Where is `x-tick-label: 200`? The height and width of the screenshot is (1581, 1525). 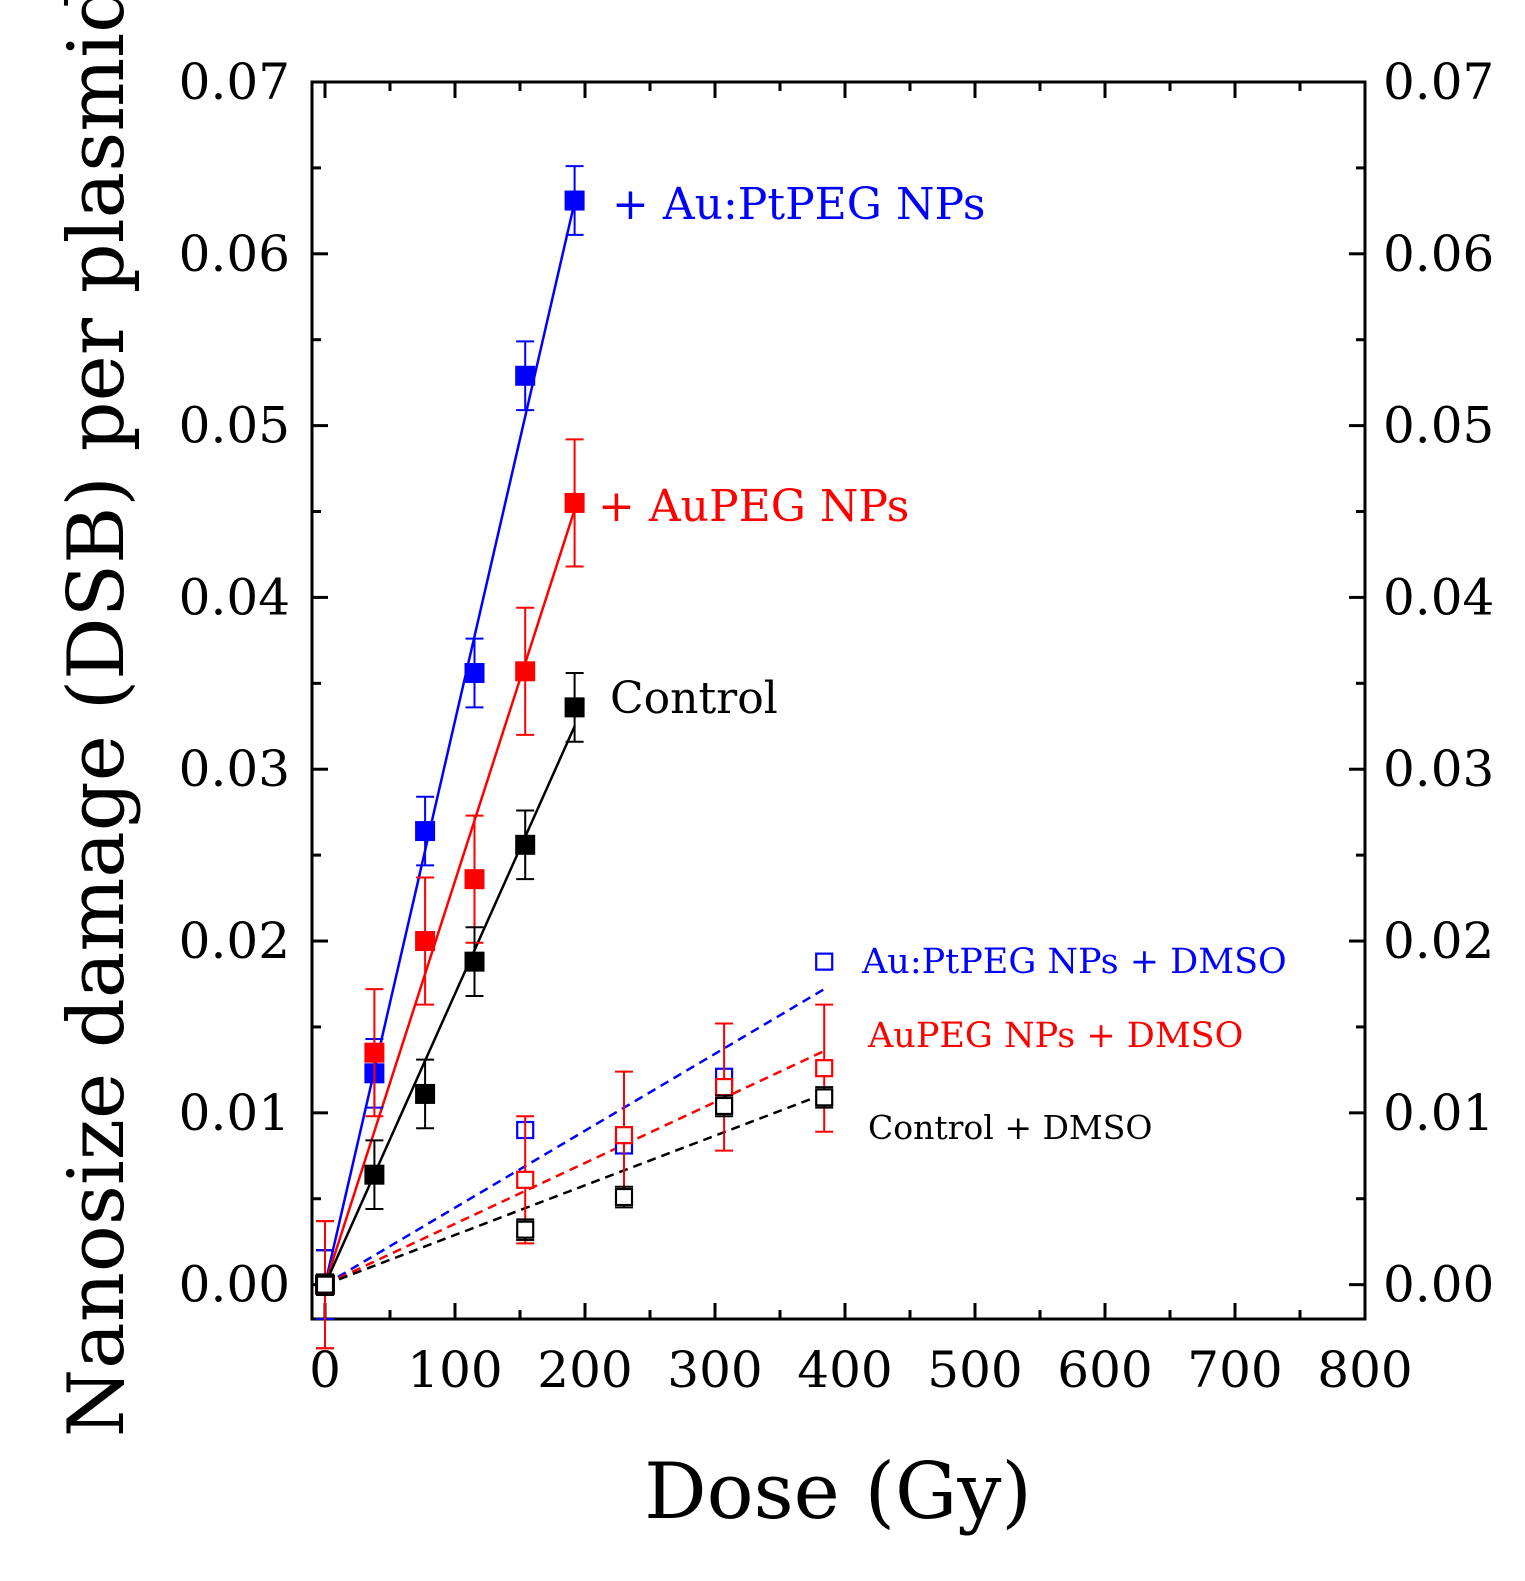 x-tick-label: 200 is located at coordinates (584, 1370).